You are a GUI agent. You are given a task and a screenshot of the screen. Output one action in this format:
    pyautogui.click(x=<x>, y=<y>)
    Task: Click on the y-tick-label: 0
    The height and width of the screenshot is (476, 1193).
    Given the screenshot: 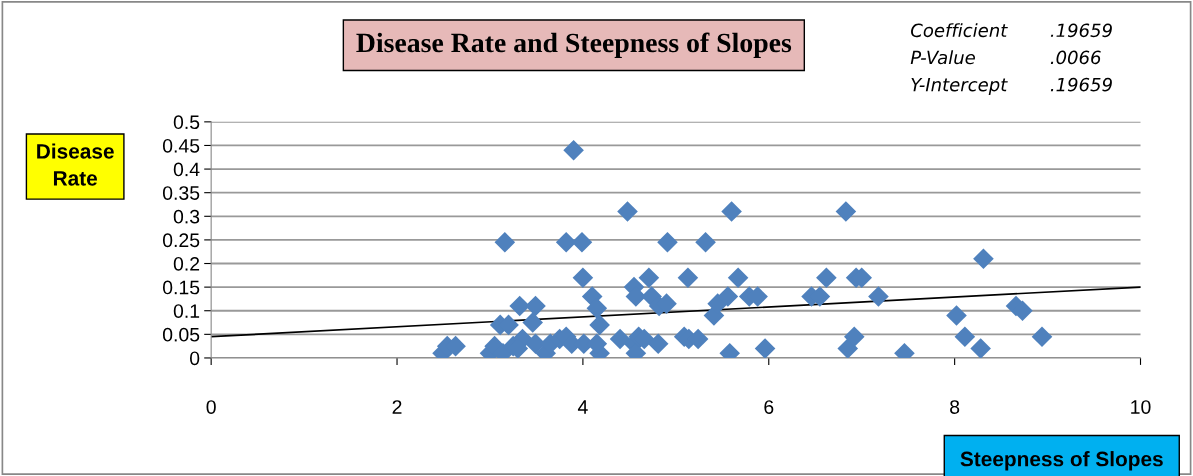 What is the action you would take?
    pyautogui.click(x=195, y=358)
    